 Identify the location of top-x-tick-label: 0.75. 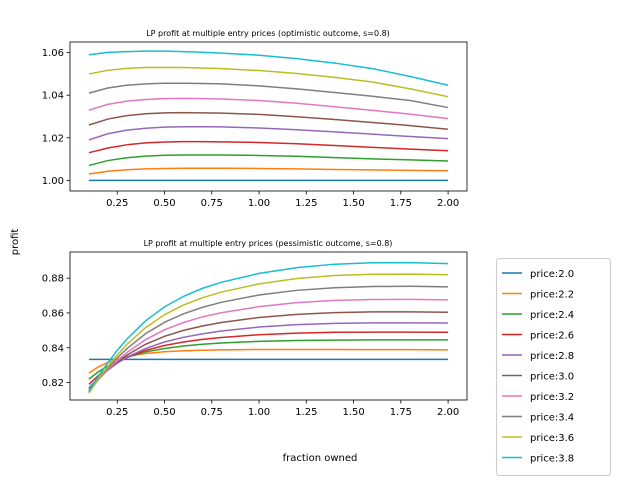
(212, 203).